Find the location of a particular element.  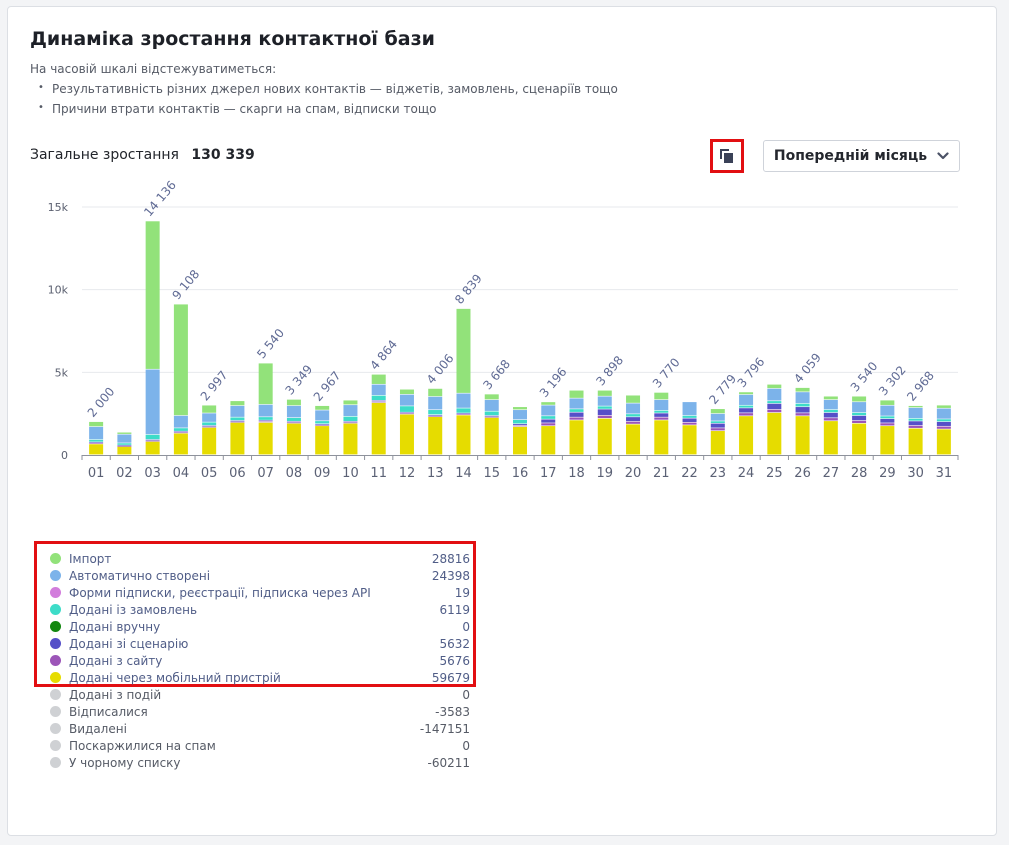

legend-item: У чорному списку -60211 is located at coordinates (260, 762).